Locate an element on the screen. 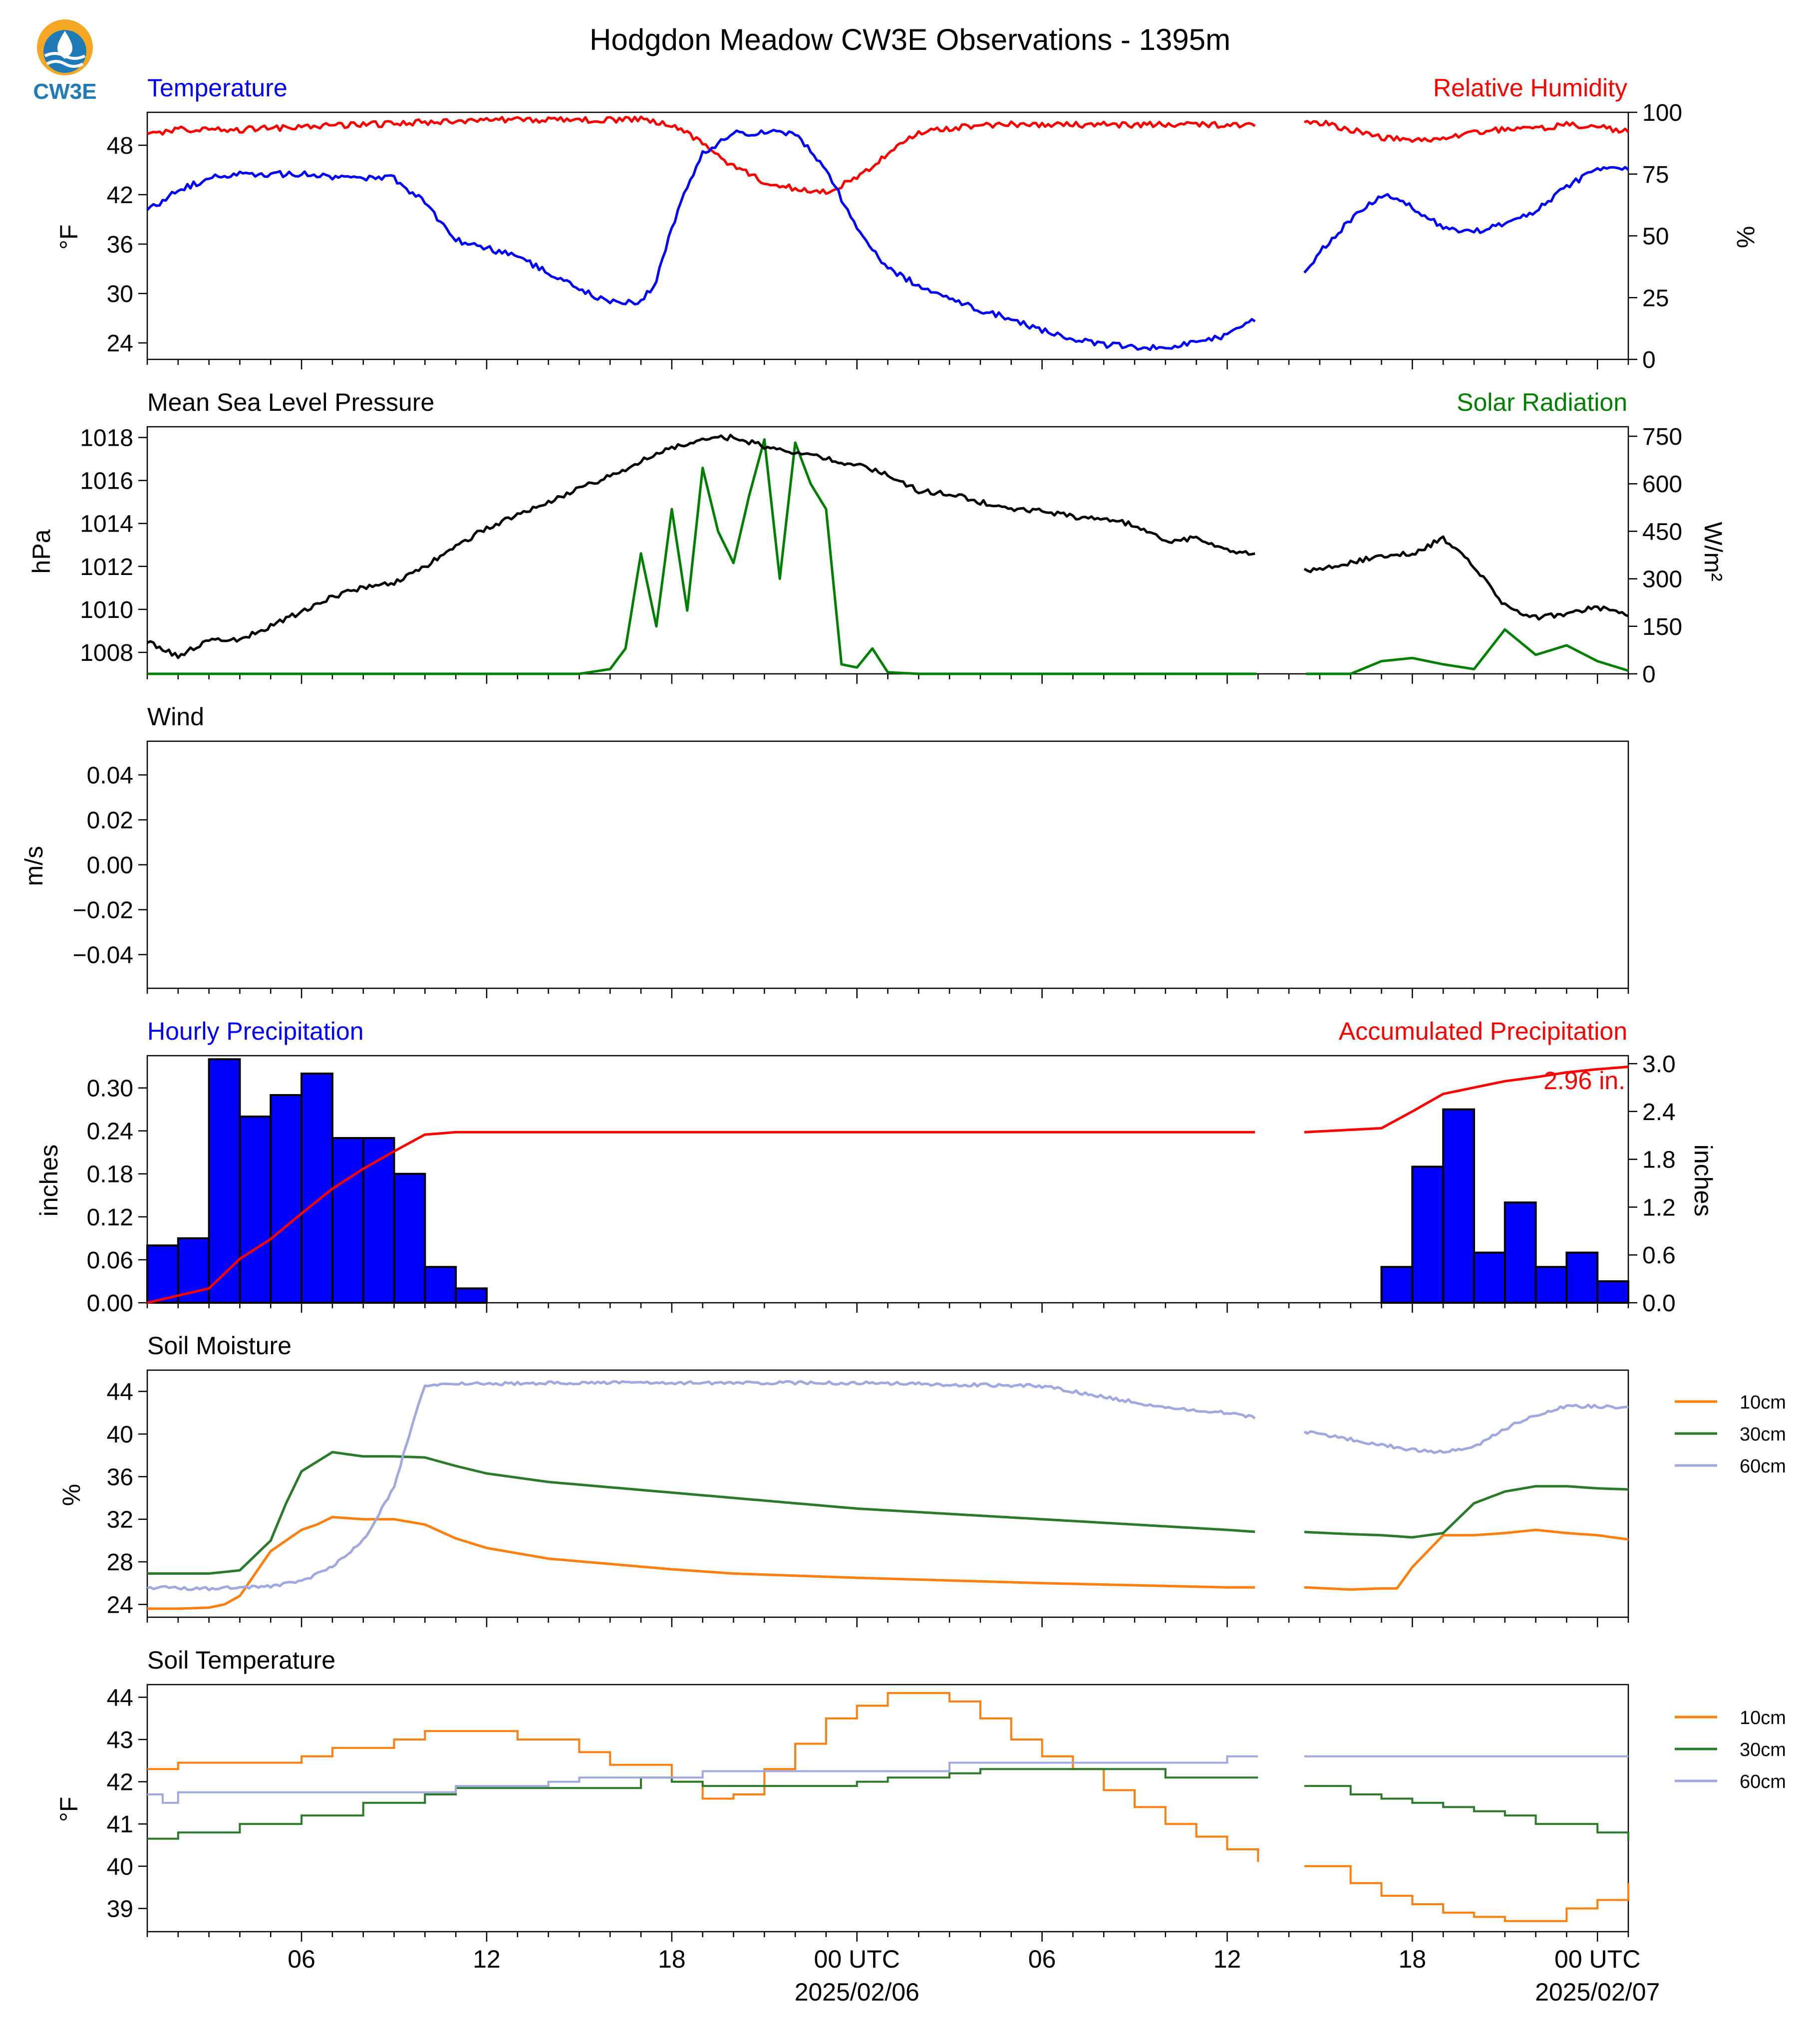  legend-30cm: 30cm is located at coordinates (1763, 1434).